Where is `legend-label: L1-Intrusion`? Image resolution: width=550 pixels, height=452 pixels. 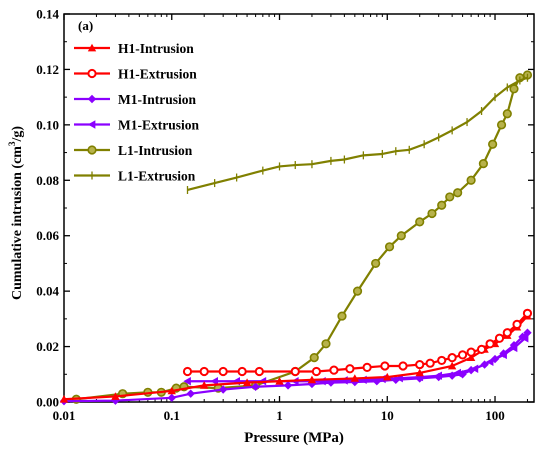 legend-label: L1-Intrusion is located at coordinates (155, 150).